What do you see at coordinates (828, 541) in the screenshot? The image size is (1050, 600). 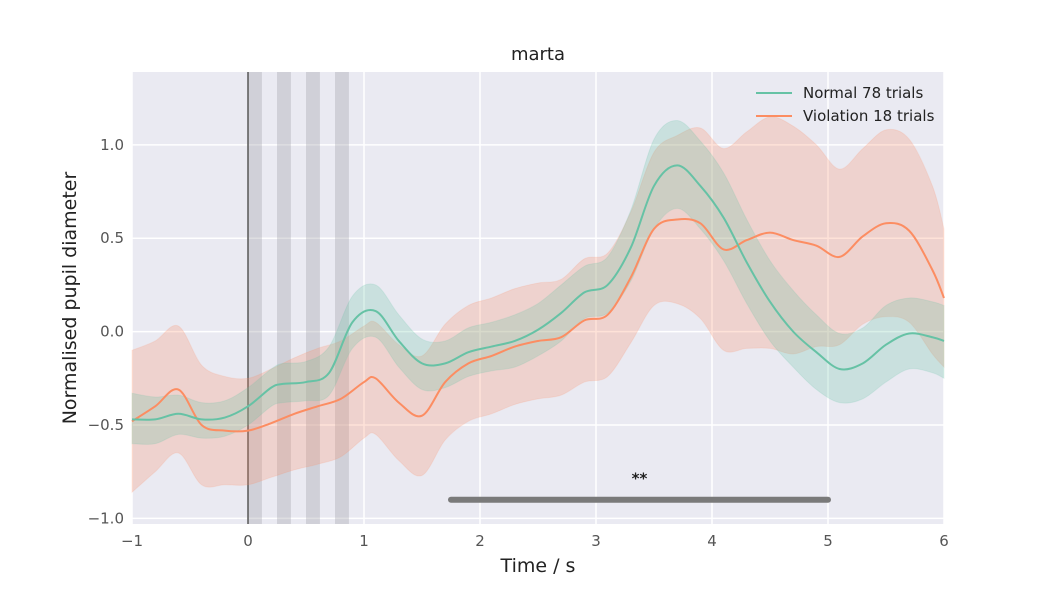 I see `x-tick-label: 5` at bounding box center [828, 541].